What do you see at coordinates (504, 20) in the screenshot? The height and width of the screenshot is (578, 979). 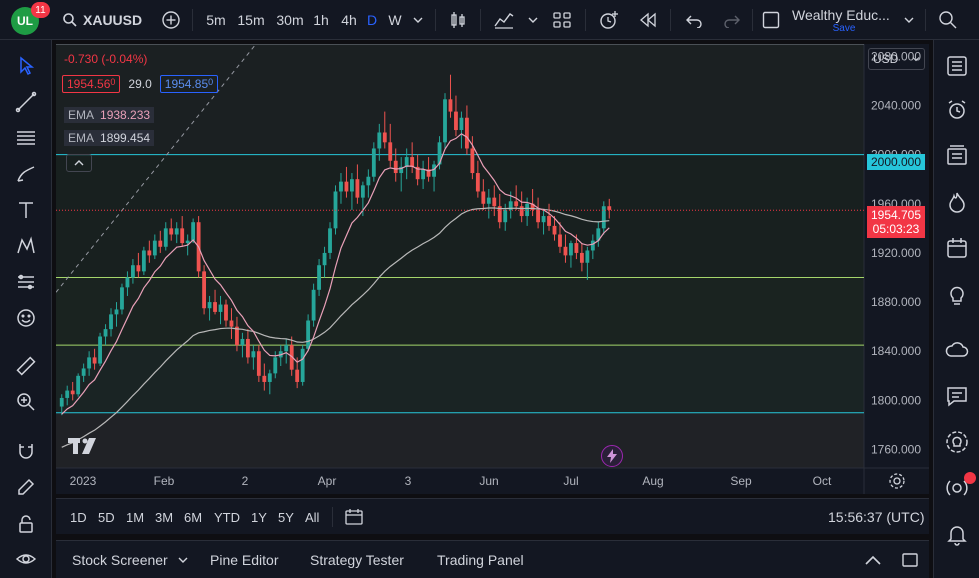 I see `indicators-button` at bounding box center [504, 20].